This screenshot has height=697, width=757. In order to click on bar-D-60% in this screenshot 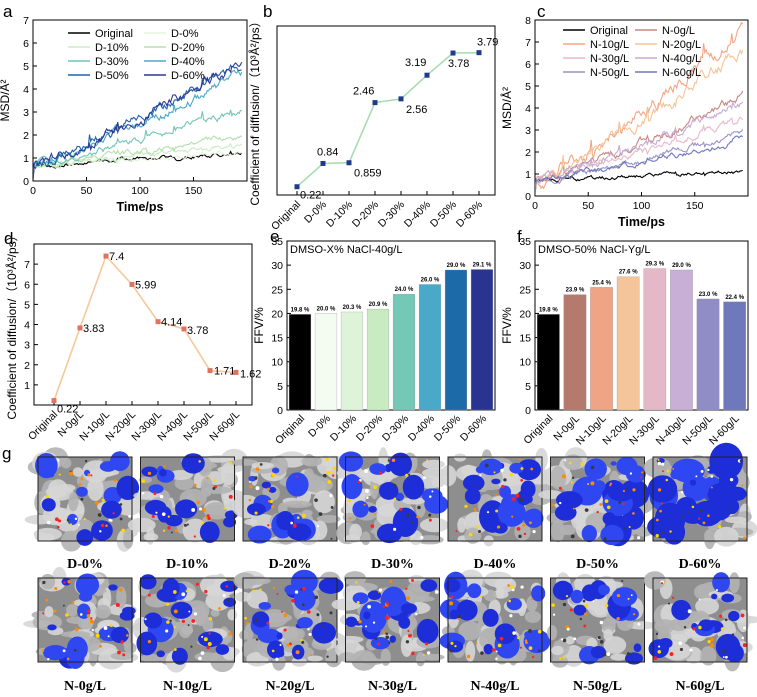, I will do `click(482, 340)`.